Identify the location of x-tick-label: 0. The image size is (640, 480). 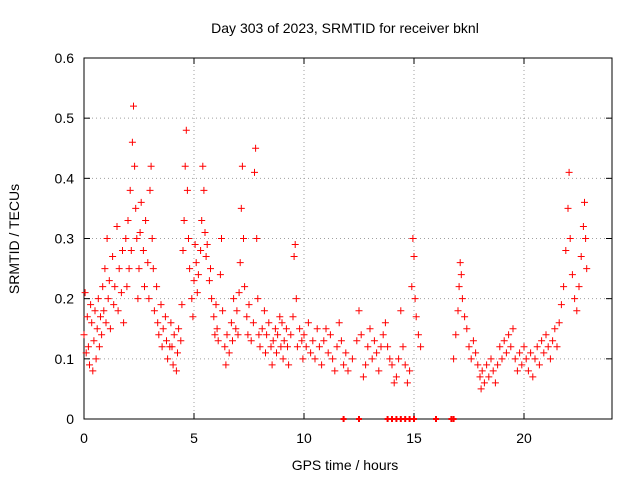
(84, 438).